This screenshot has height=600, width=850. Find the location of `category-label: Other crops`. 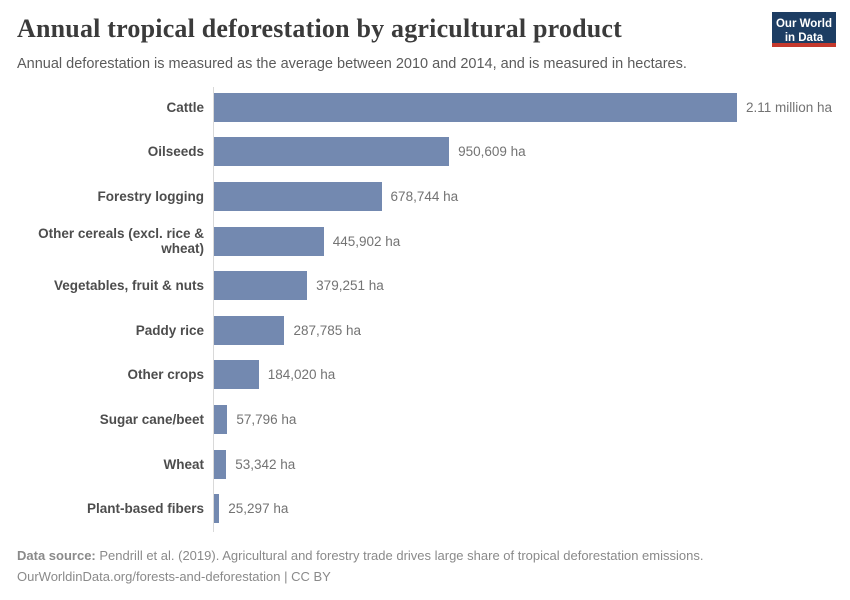

category-label: Other crops is located at coordinates (165, 375).